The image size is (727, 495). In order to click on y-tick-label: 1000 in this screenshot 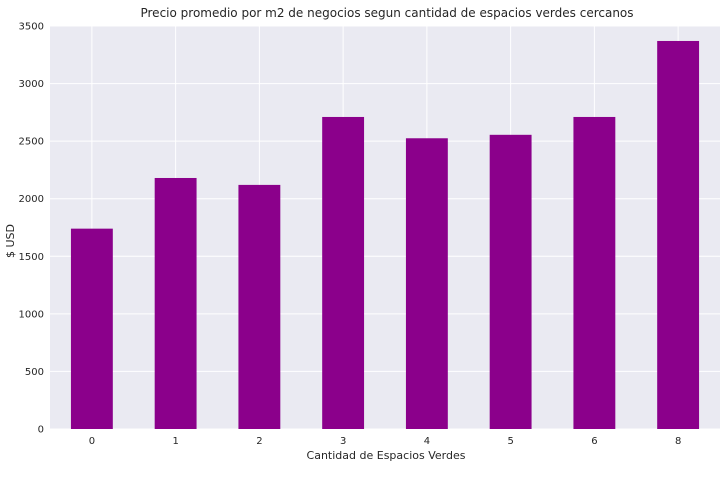, I will do `click(31, 314)`.